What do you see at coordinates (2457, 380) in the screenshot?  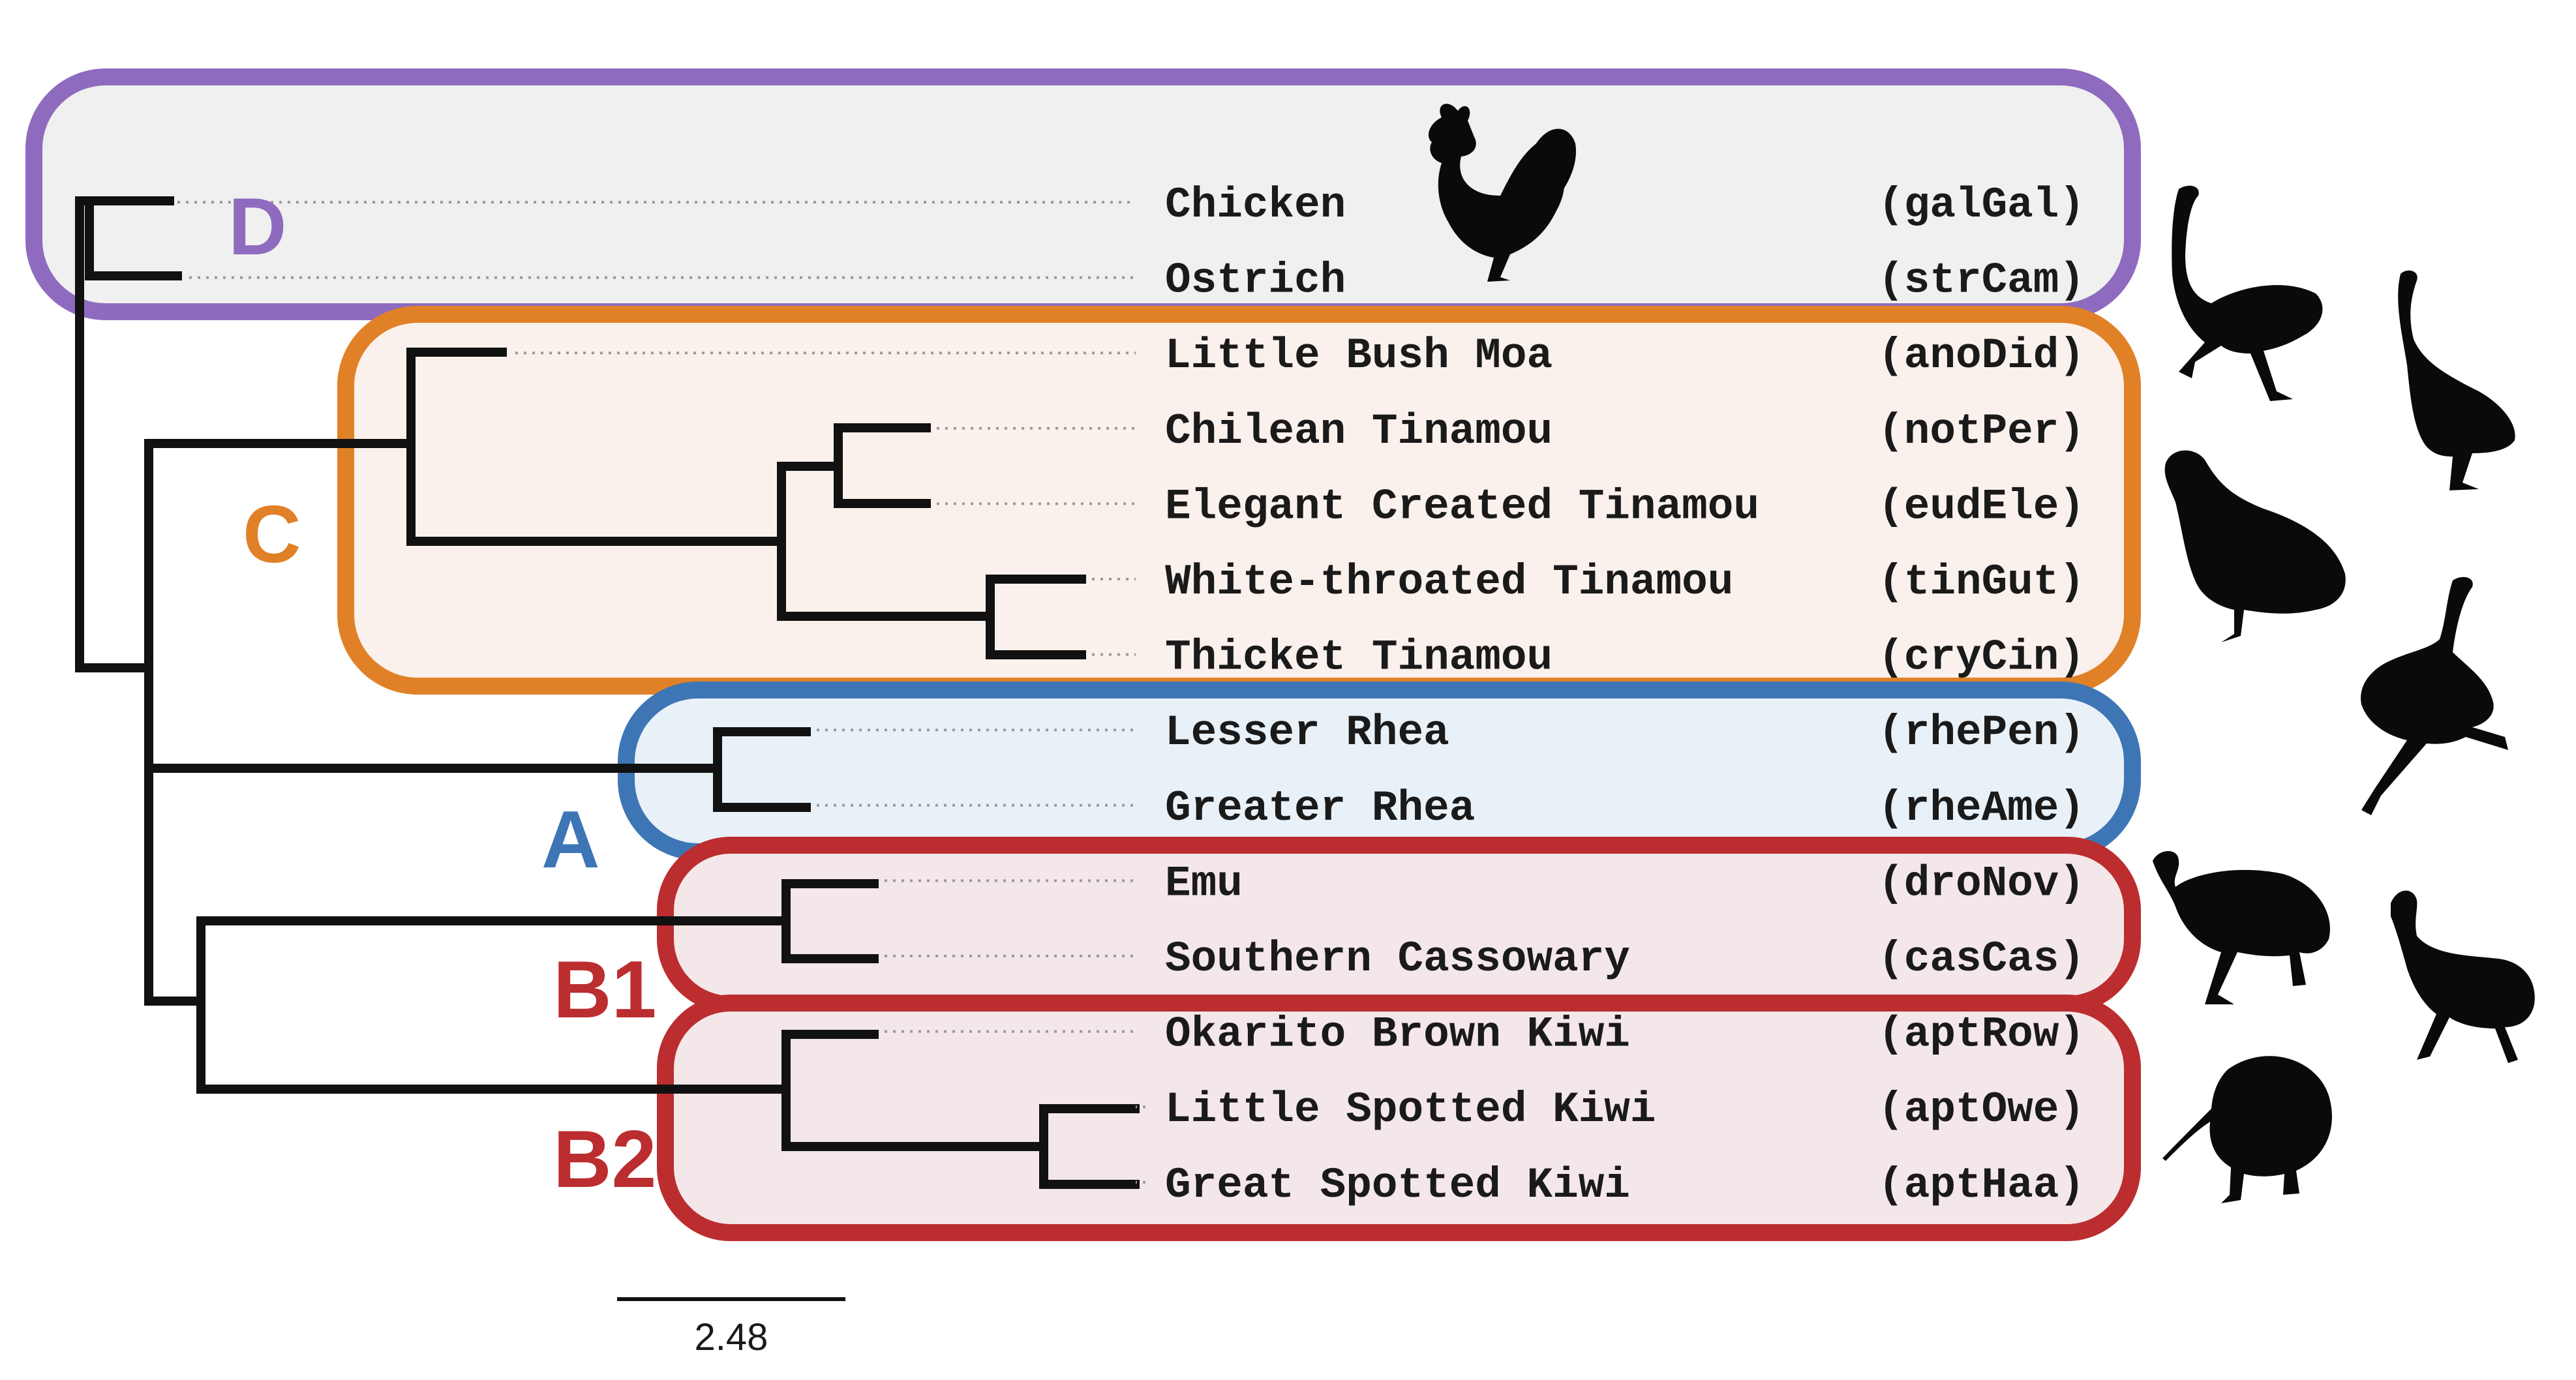 I see `moa-silhouette` at bounding box center [2457, 380].